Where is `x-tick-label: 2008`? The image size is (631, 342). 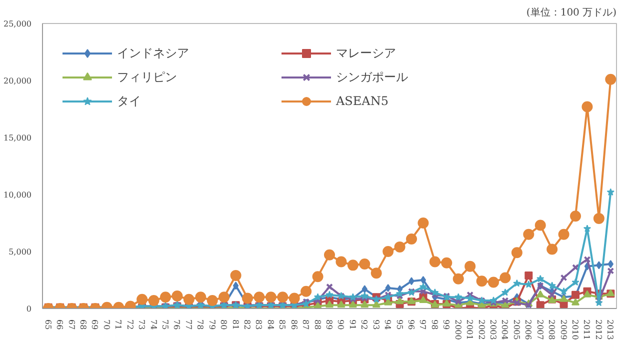 x-tick-label: 2008 is located at coordinates (551, 330).